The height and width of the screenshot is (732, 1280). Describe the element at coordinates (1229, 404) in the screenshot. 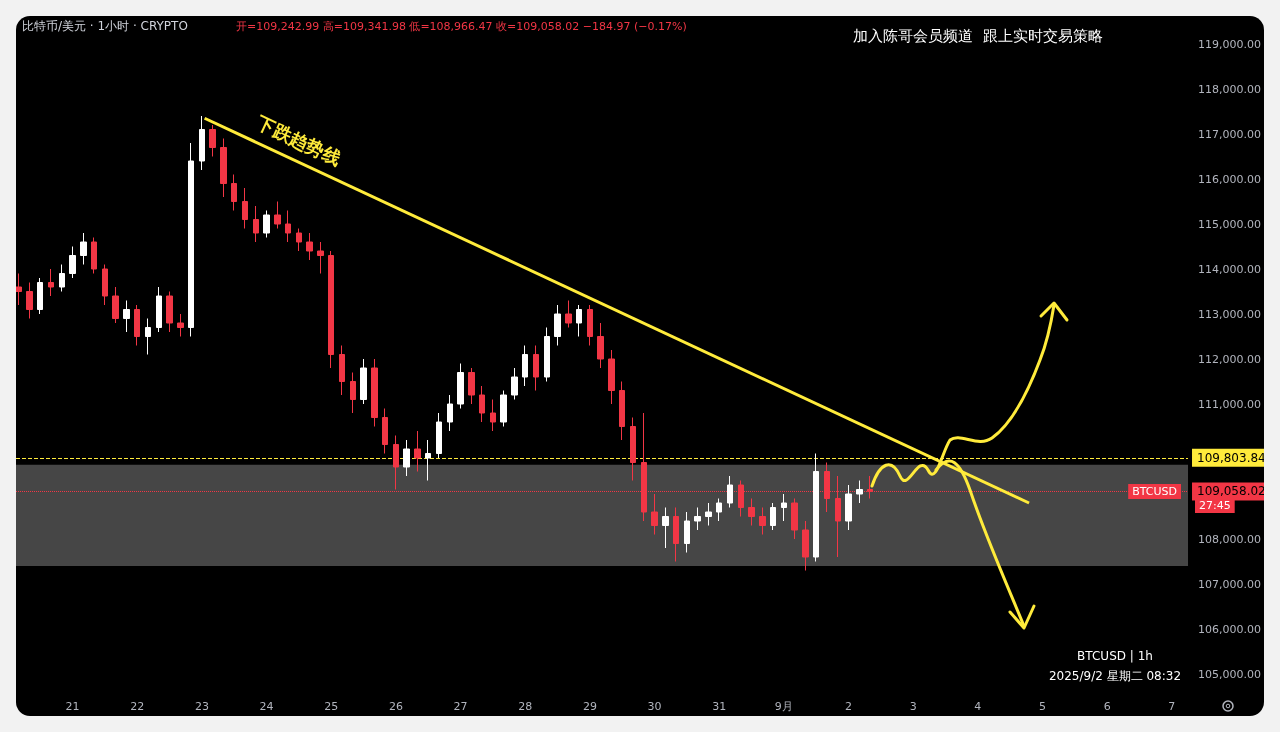

I see `y-tick-label: 111,000.00` at that location.